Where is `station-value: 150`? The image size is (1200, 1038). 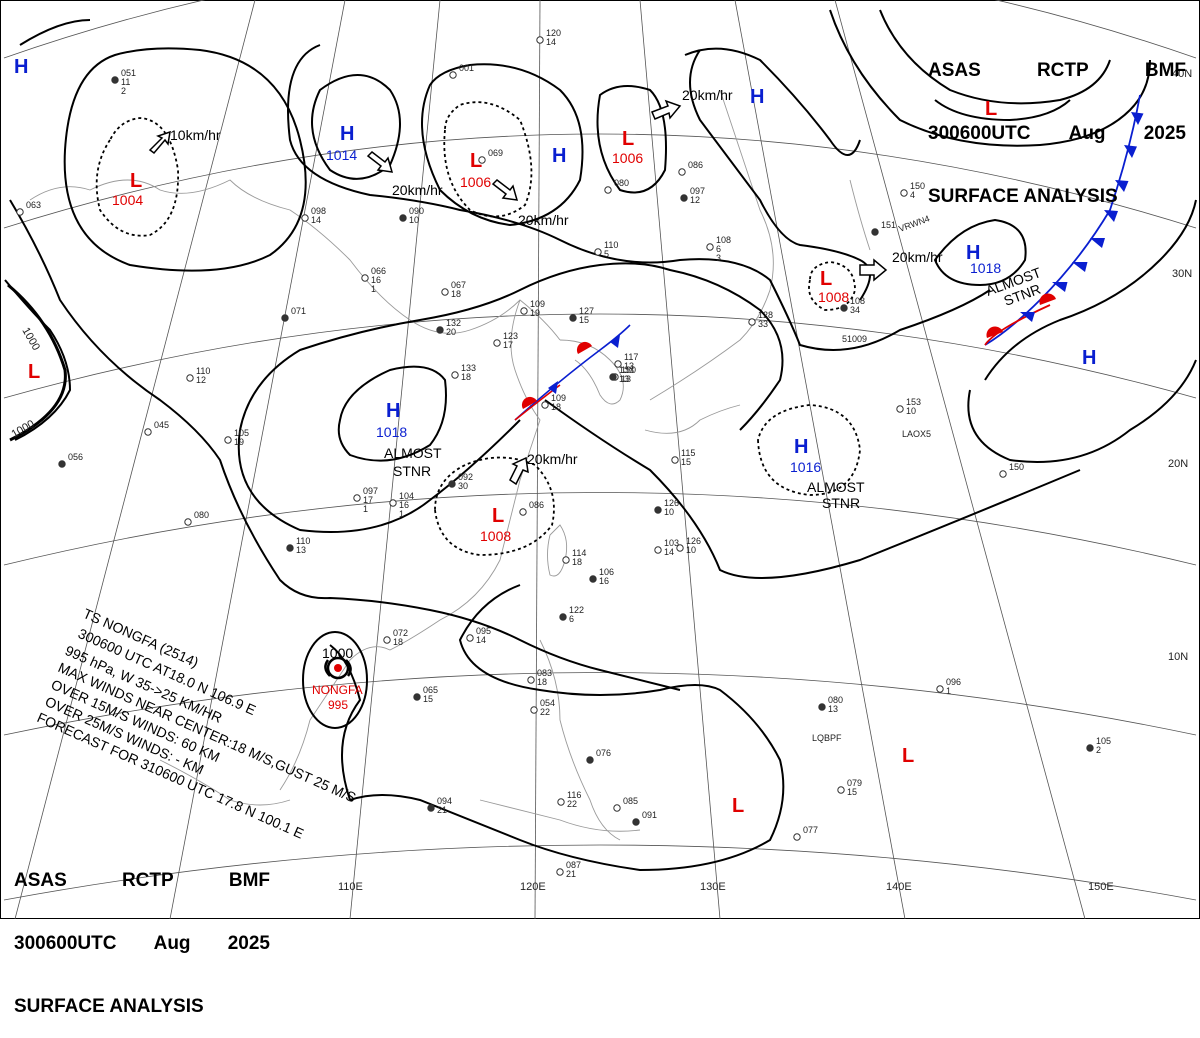 station-value: 150 is located at coordinates (1016, 467).